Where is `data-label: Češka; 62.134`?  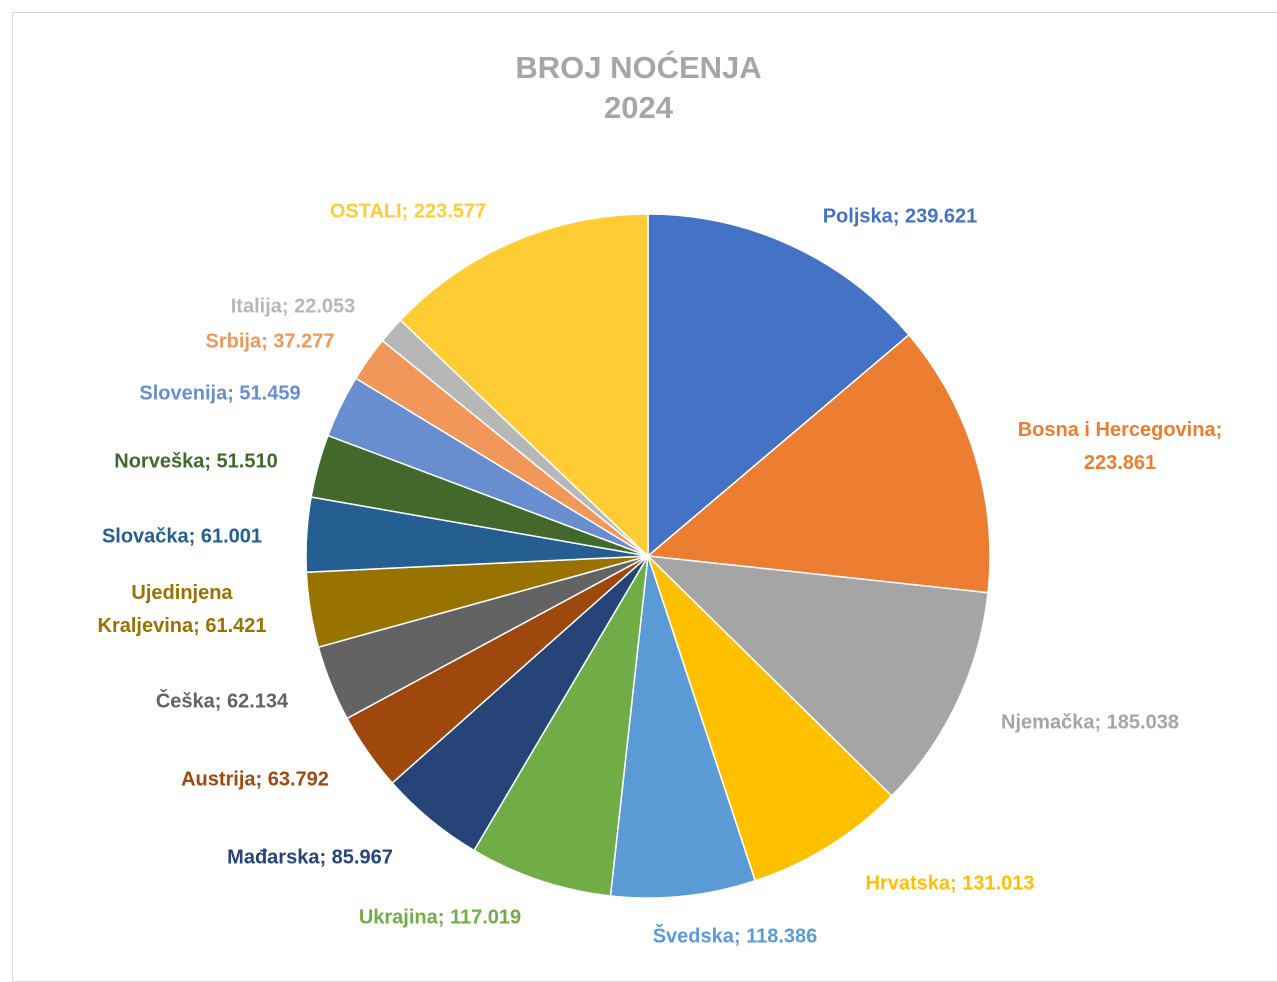 data-label: Češka; 62.134 is located at coordinates (222, 701).